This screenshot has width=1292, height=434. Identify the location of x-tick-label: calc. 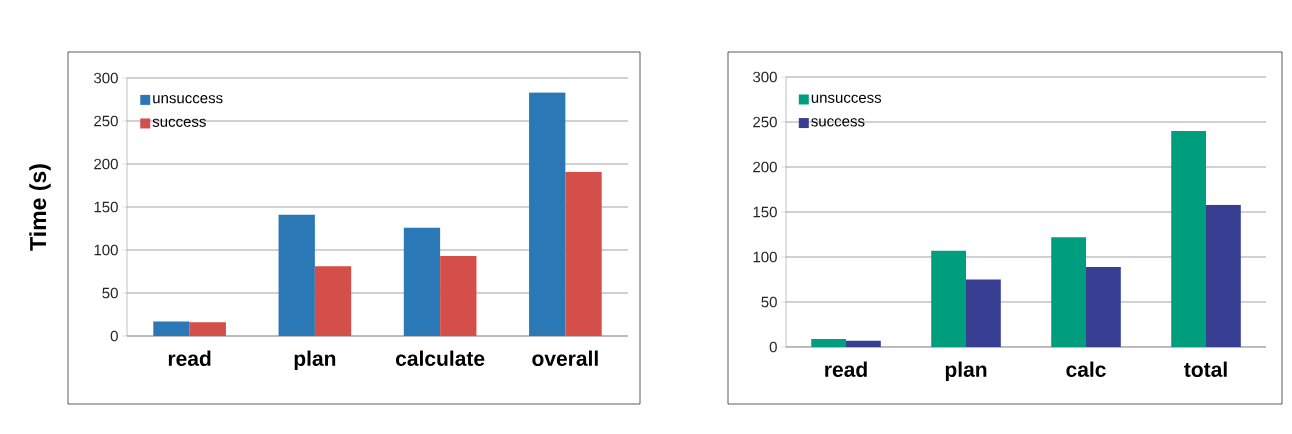
(1086, 369).